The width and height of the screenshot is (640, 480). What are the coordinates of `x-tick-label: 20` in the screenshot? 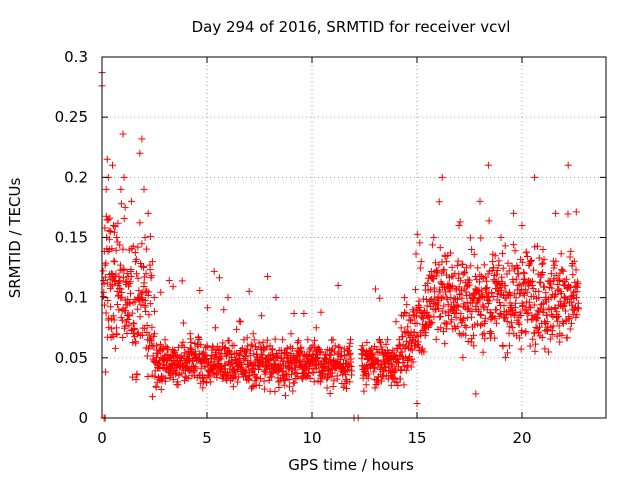 It's located at (521, 438).